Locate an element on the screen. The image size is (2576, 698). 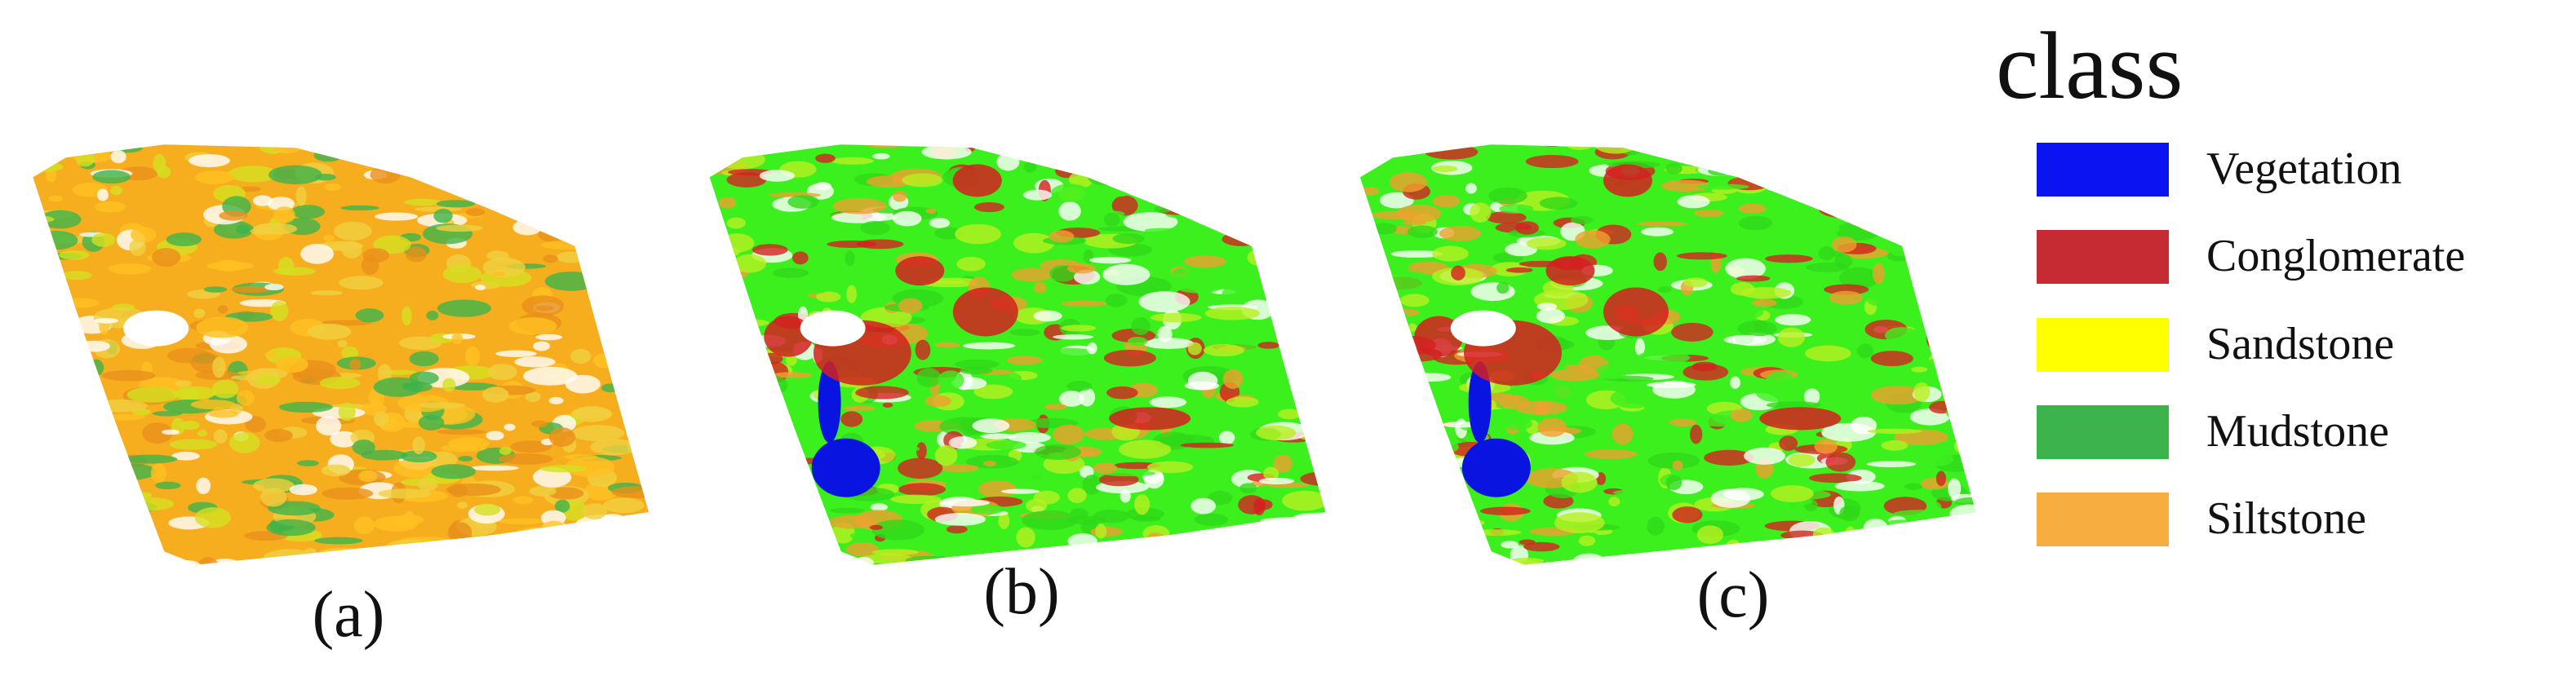
point-cloud is located at coordinates (1017, 354).